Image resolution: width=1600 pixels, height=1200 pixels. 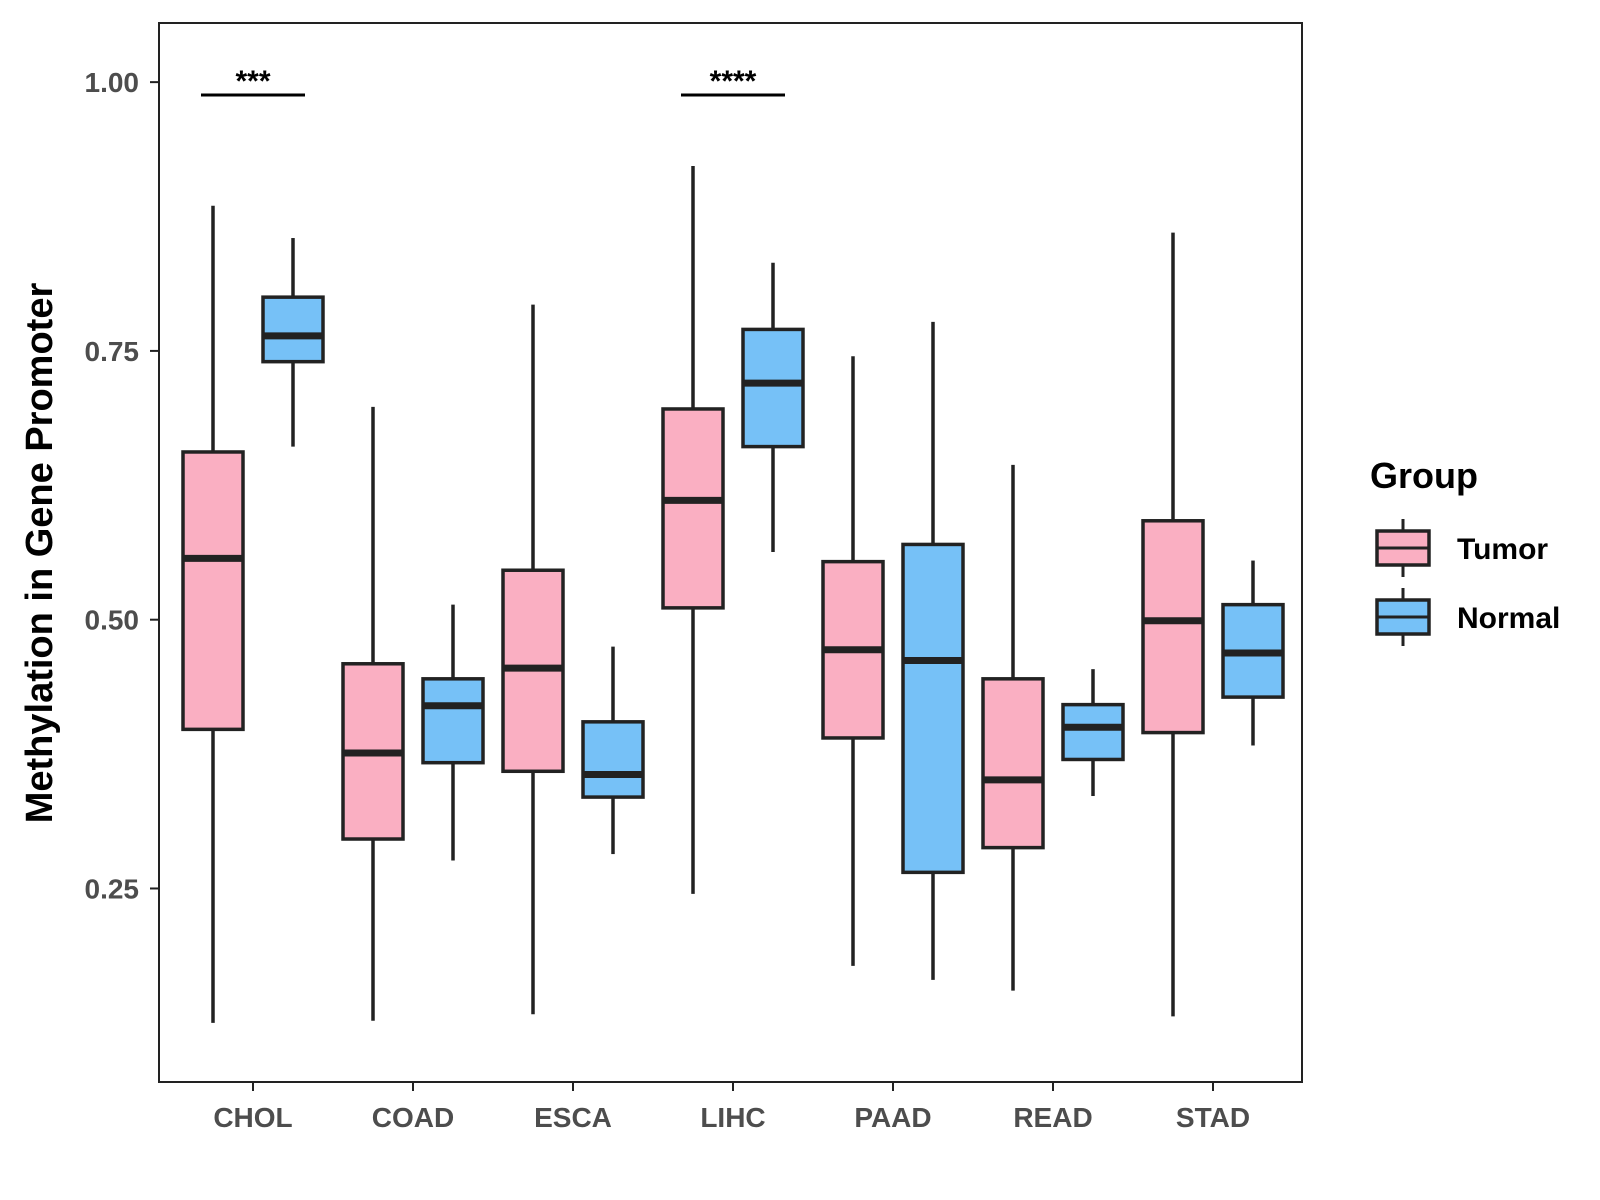 I want to click on box-tumor-esca, so click(x=533, y=659).